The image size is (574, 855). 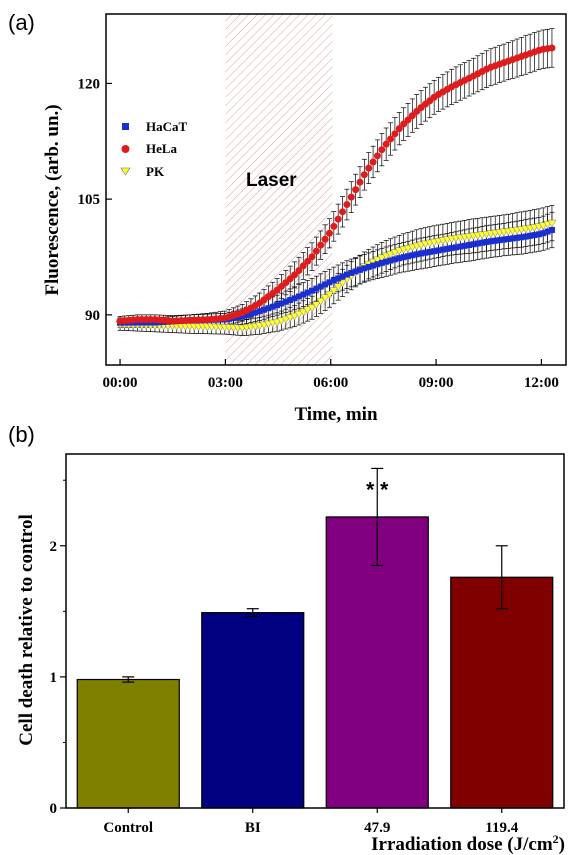 I want to click on legend-a: HaCaT HeLa PK, so click(x=154, y=149).